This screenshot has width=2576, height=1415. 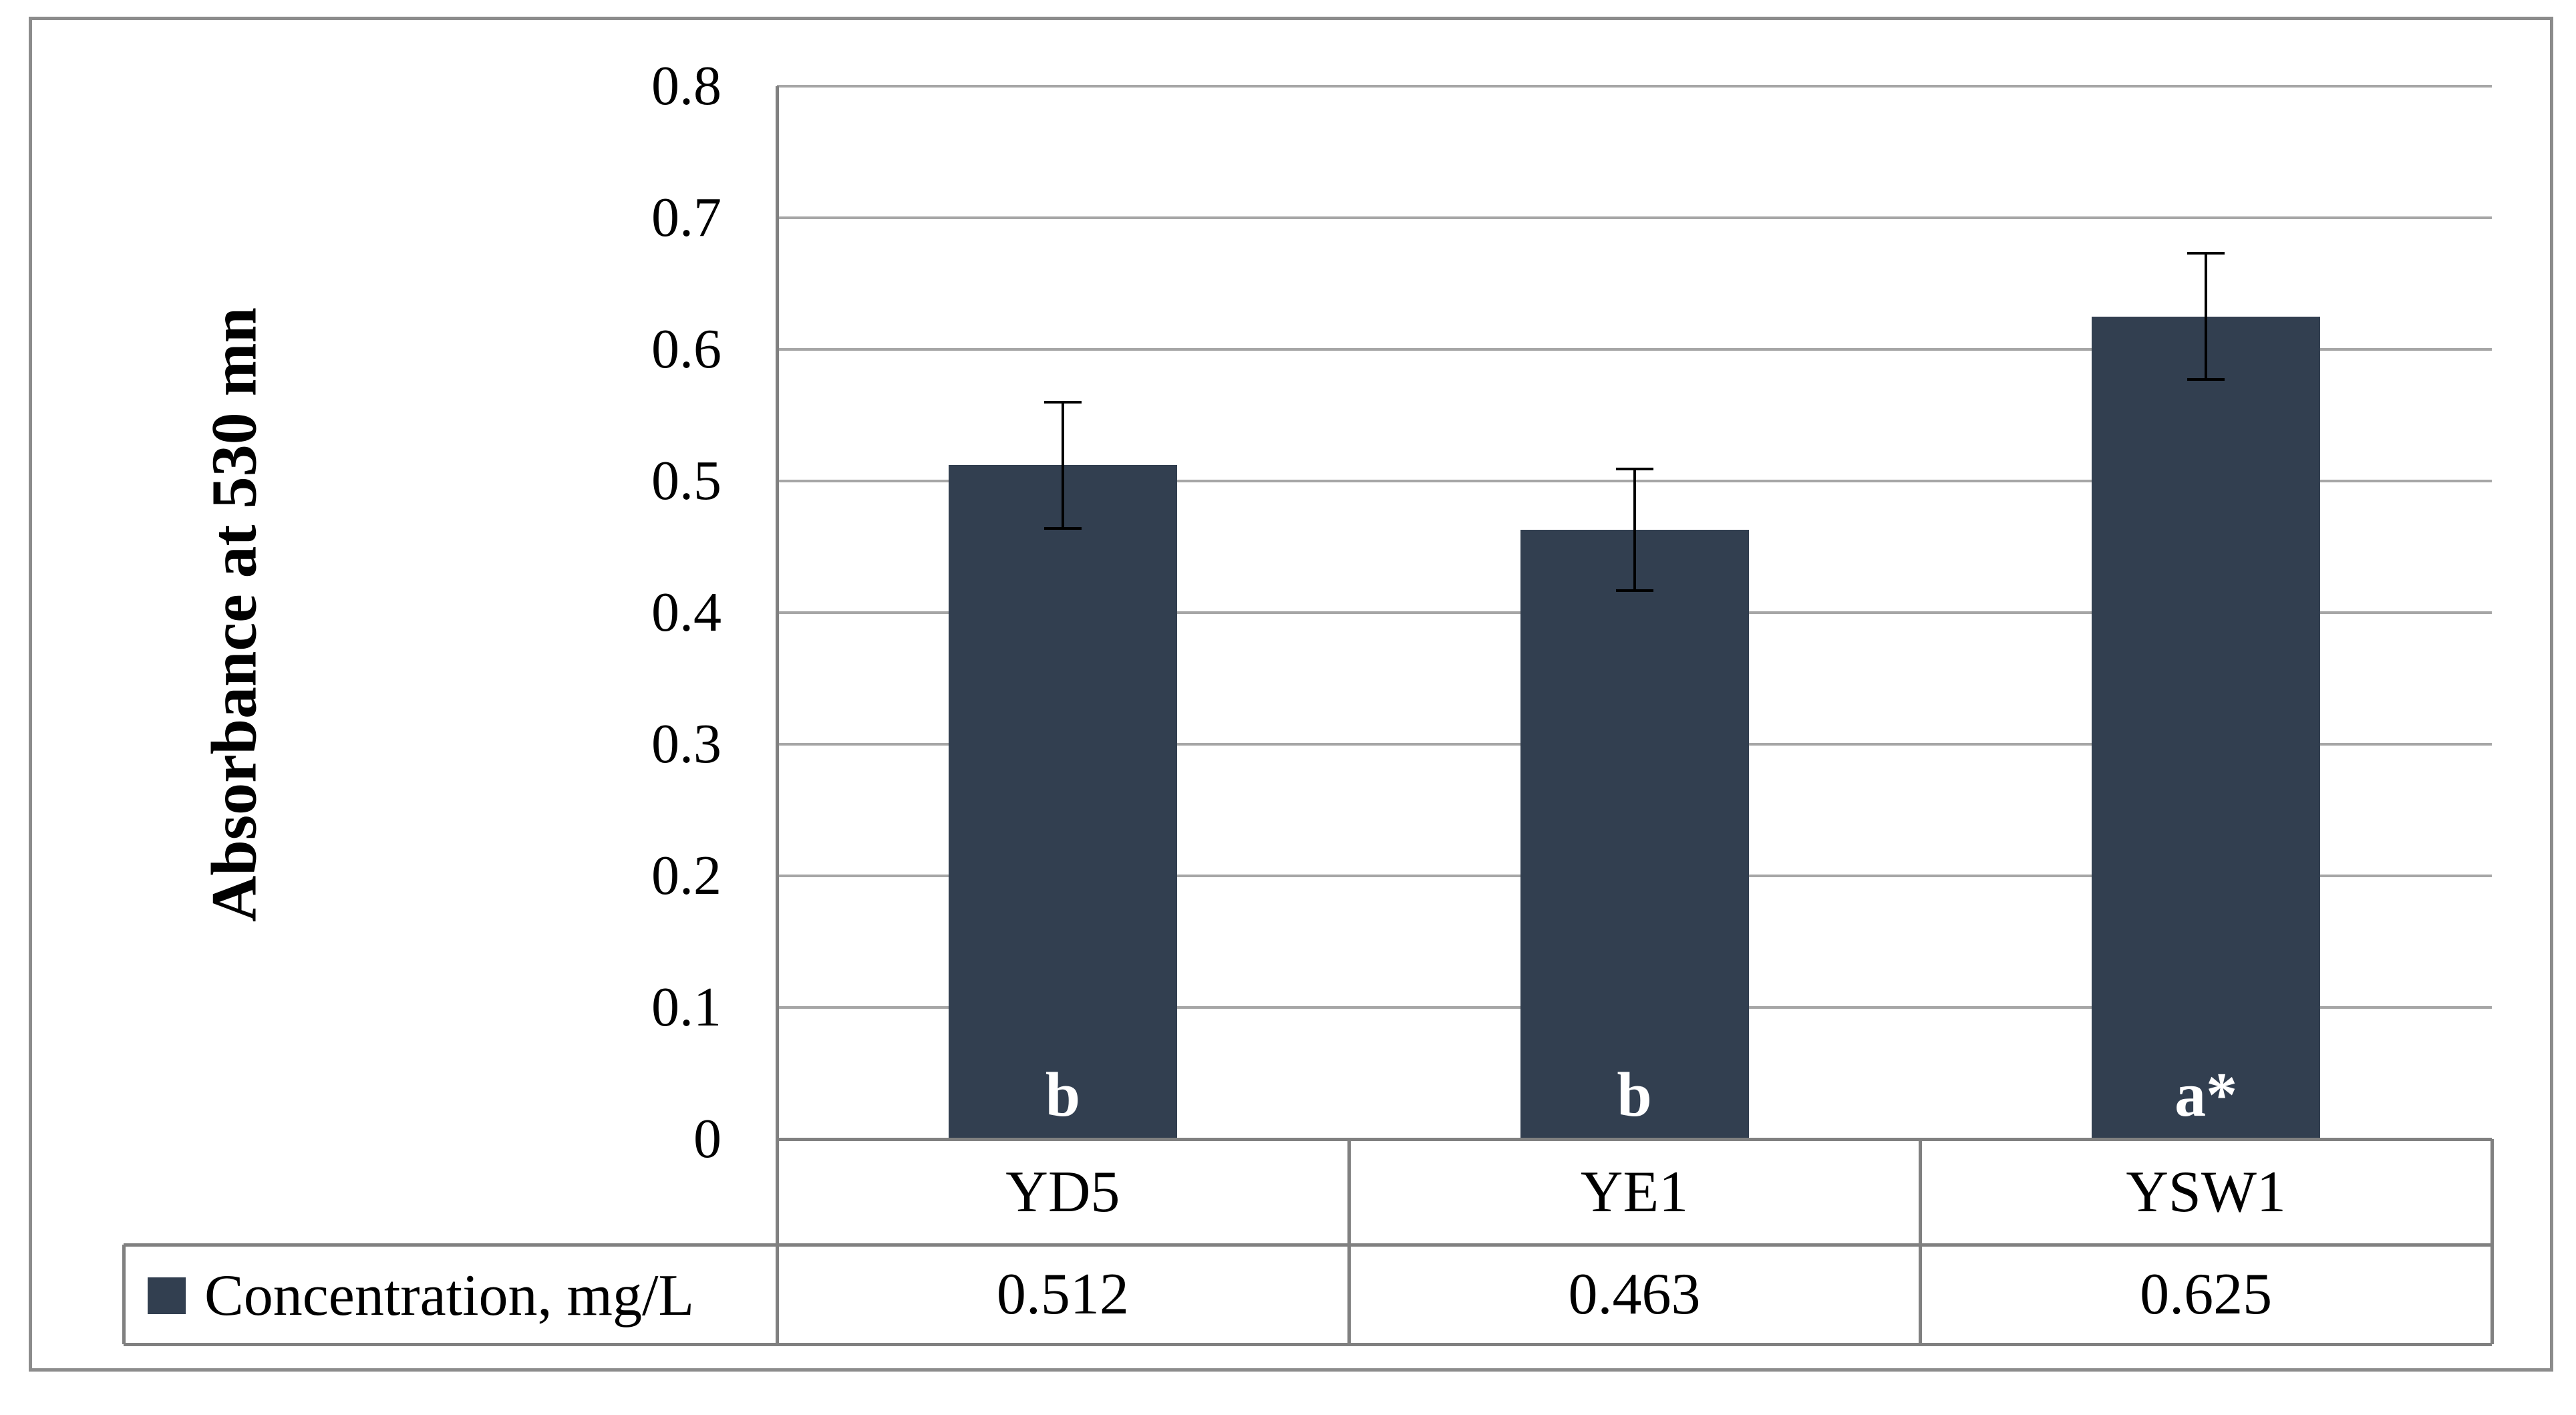 What do you see at coordinates (1308, 1245) in the screenshot?
I see `table-row-divider` at bounding box center [1308, 1245].